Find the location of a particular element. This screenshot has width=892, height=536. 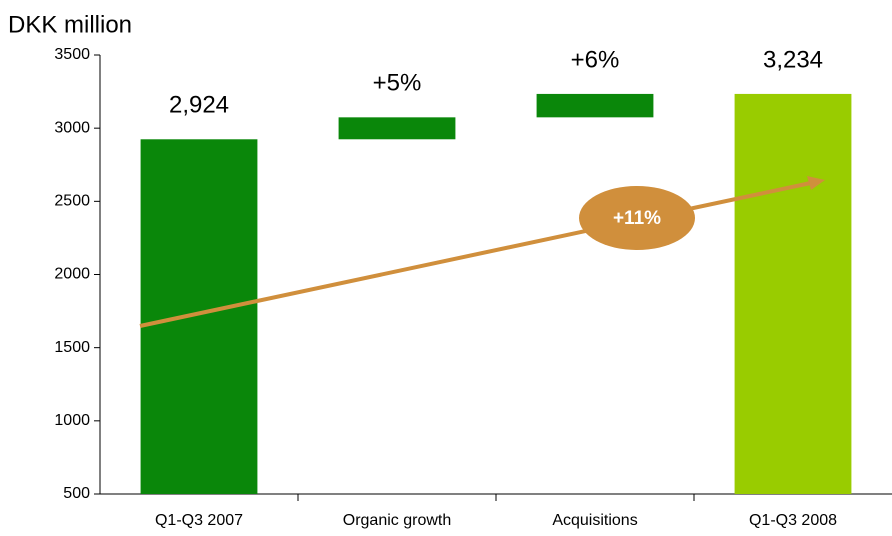

value-label: +6% is located at coordinates (595, 59).